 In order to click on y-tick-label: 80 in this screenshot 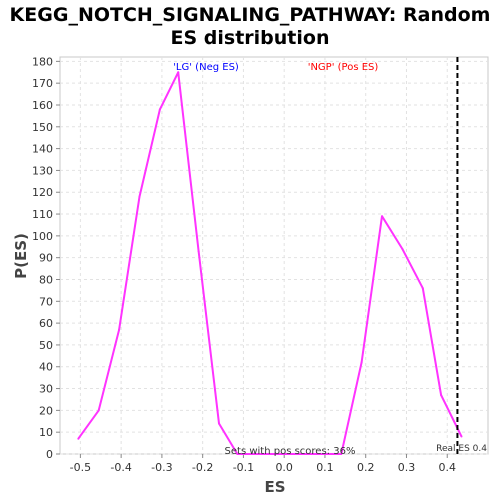, I will do `click(46, 279)`.